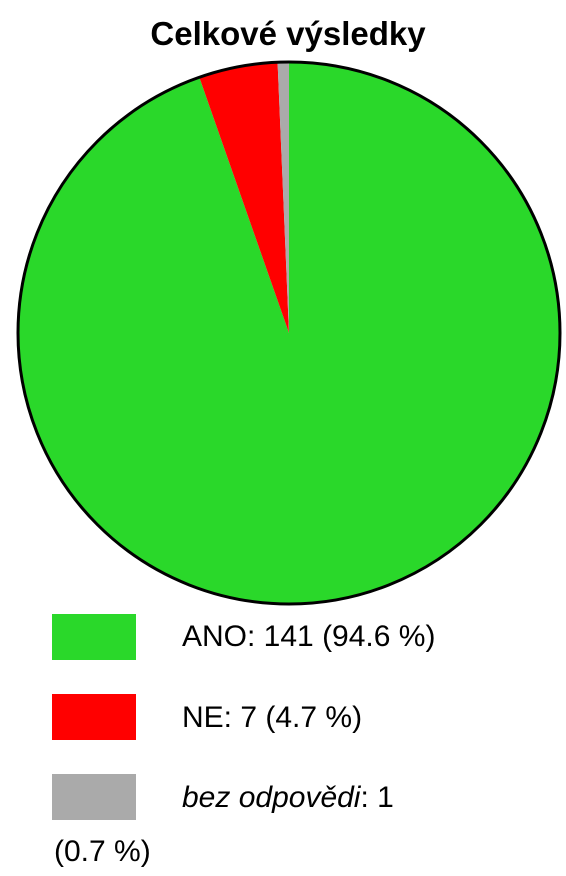 This screenshot has width=566, height=876. Describe the element at coordinates (283, 197) in the screenshot. I see `pie-slice-bez-odpovedi` at that location.